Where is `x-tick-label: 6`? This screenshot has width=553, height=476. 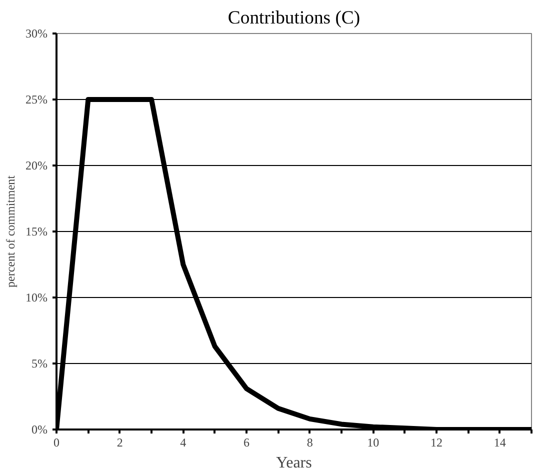 x-tick-label: 6 is located at coordinates (247, 443).